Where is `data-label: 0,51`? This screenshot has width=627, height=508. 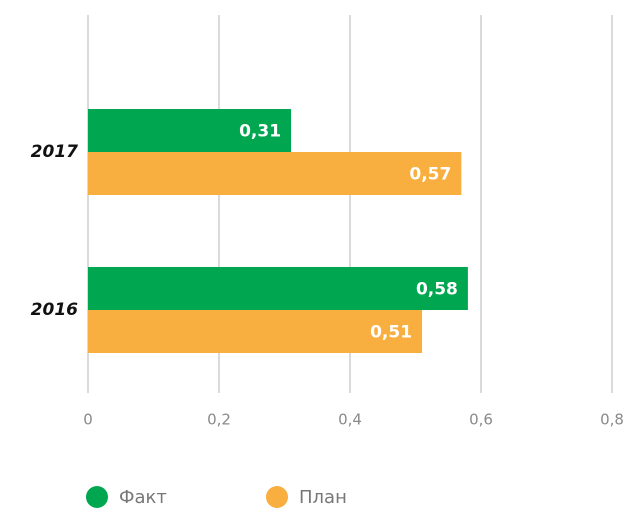
data-label: 0,51 is located at coordinates (391, 333).